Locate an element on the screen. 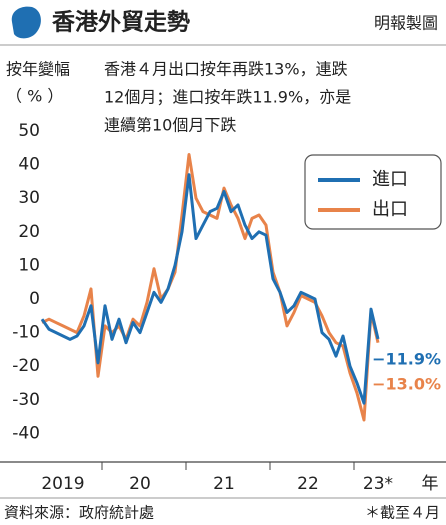 This screenshot has height=525, width=446. y-tick-label: -40 is located at coordinates (26, 433).